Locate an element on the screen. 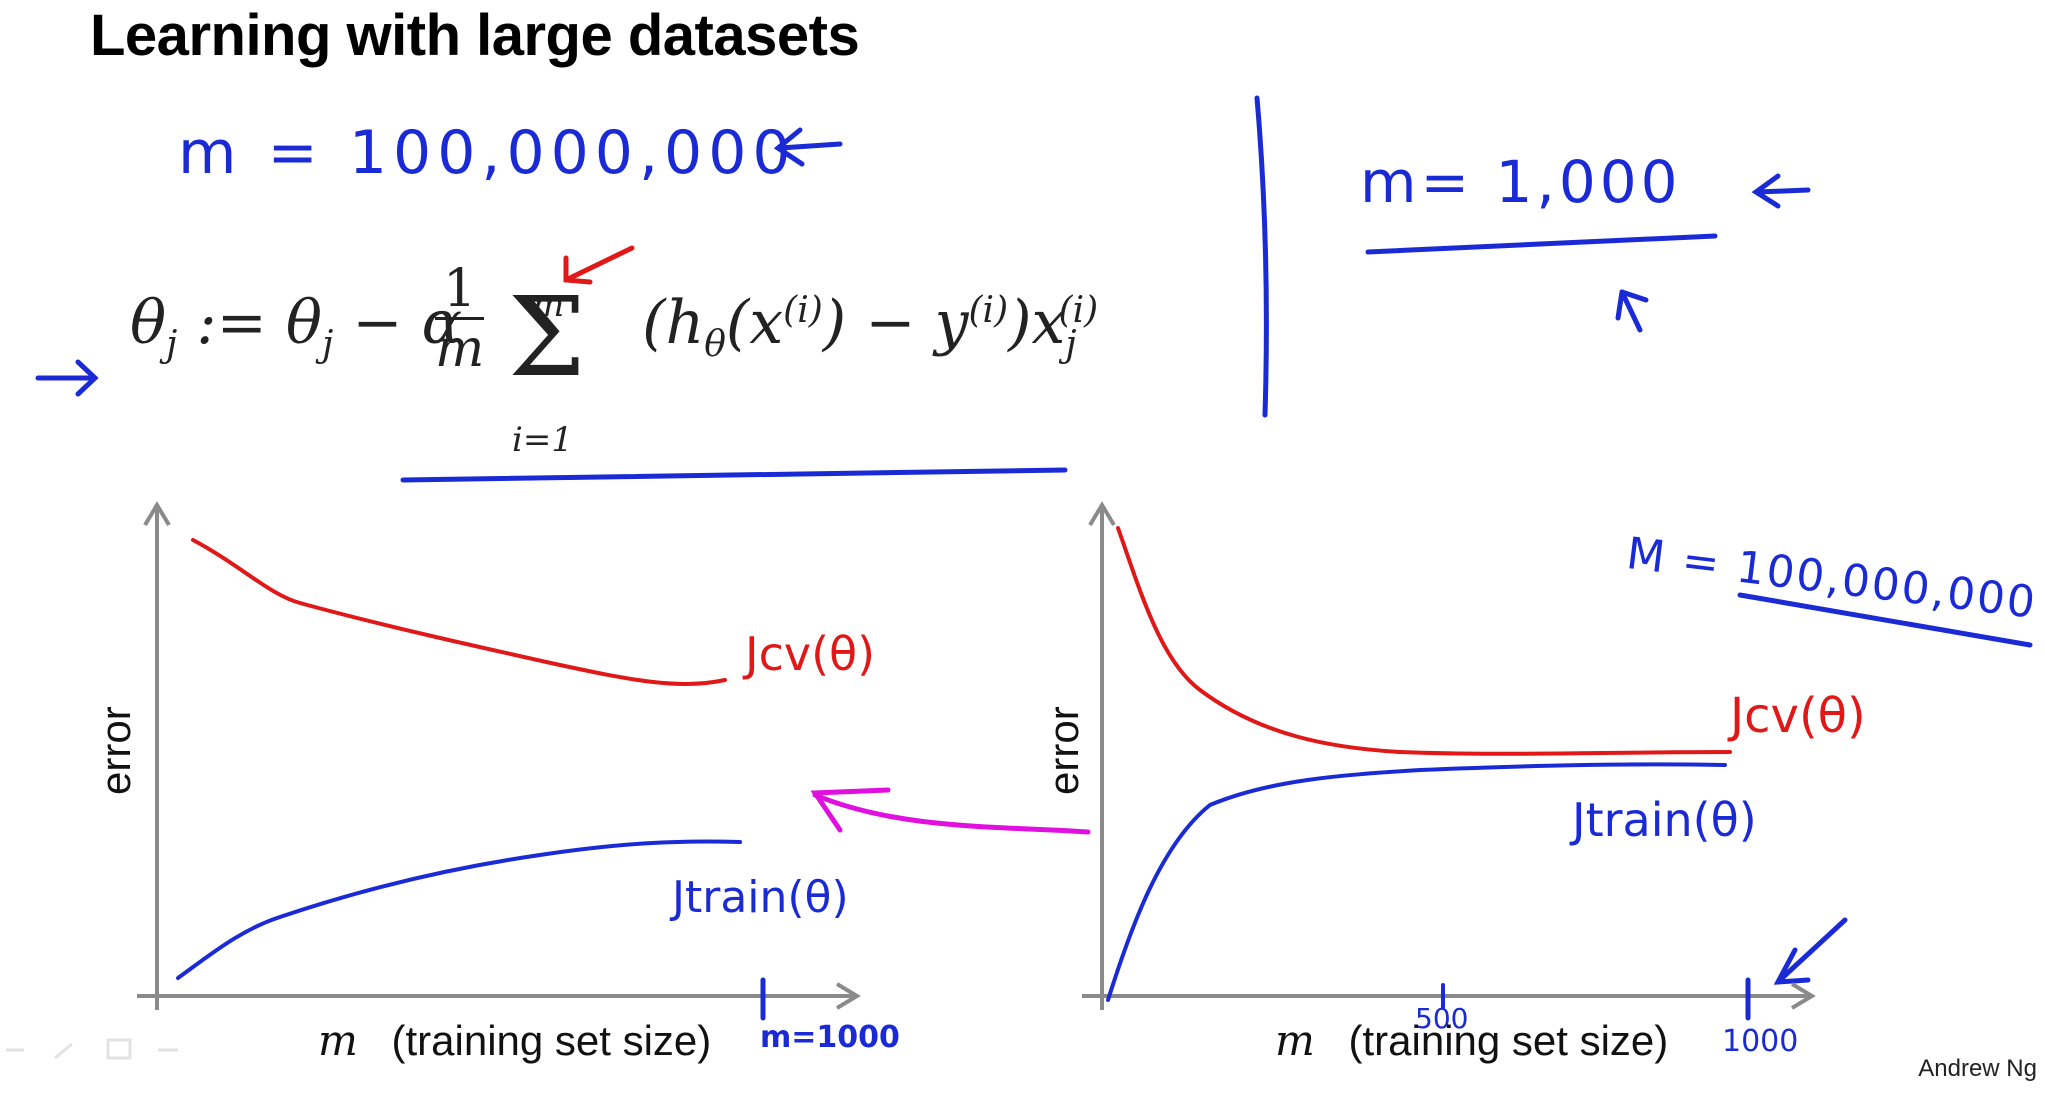  summation-sign: Σ is located at coordinates (547, 337).